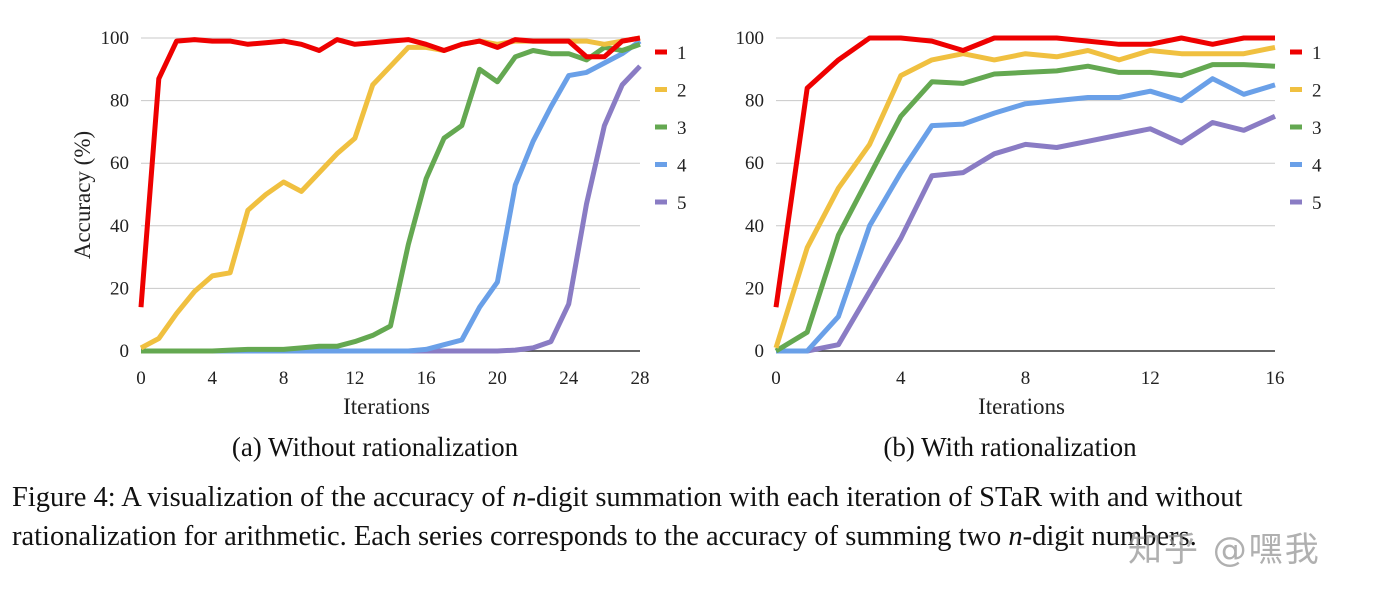 This screenshot has height=609, width=1384. What do you see at coordinates (313, 497) in the screenshot?
I see `caption-text-1: A visualization of the accuracy of` at bounding box center [313, 497].